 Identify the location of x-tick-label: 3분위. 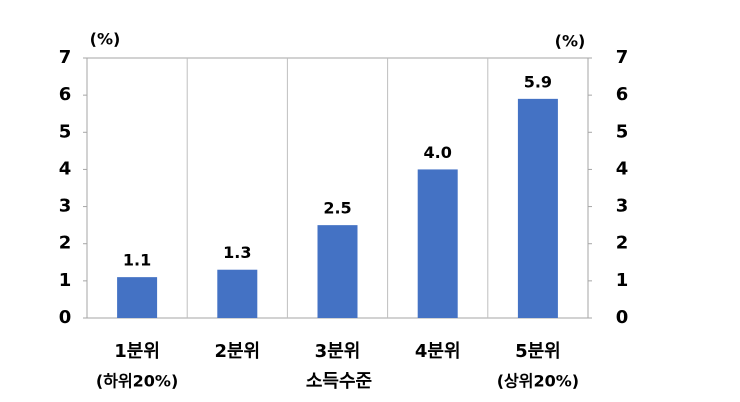
(338, 351).